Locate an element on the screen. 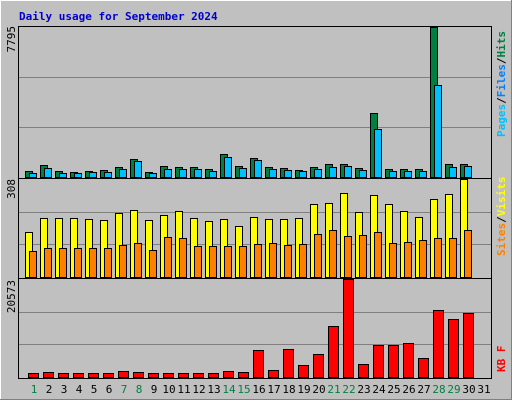 The width and height of the screenshot is (512, 404). legend-sep-1: / is located at coordinates (501, 100).